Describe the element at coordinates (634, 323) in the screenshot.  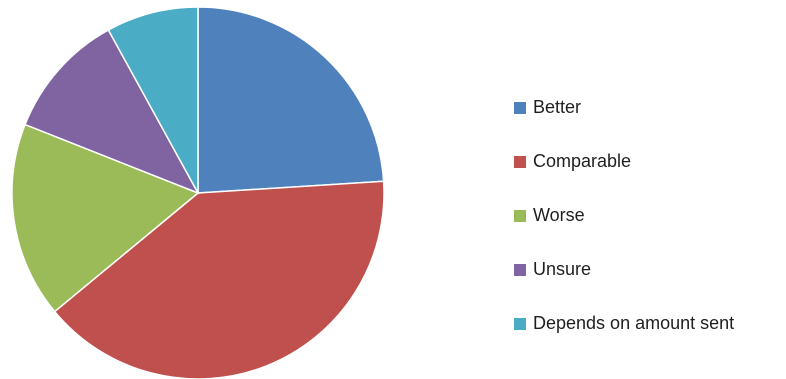
I see `legend-label-depends-on-amount-sent: Depends on amount sent` at that location.